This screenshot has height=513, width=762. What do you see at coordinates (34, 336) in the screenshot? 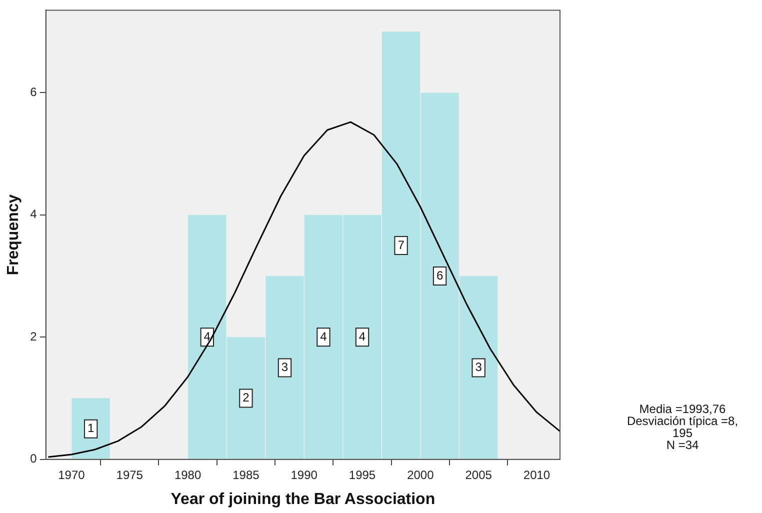
I see `y-tick-label: 2` at bounding box center [34, 336].